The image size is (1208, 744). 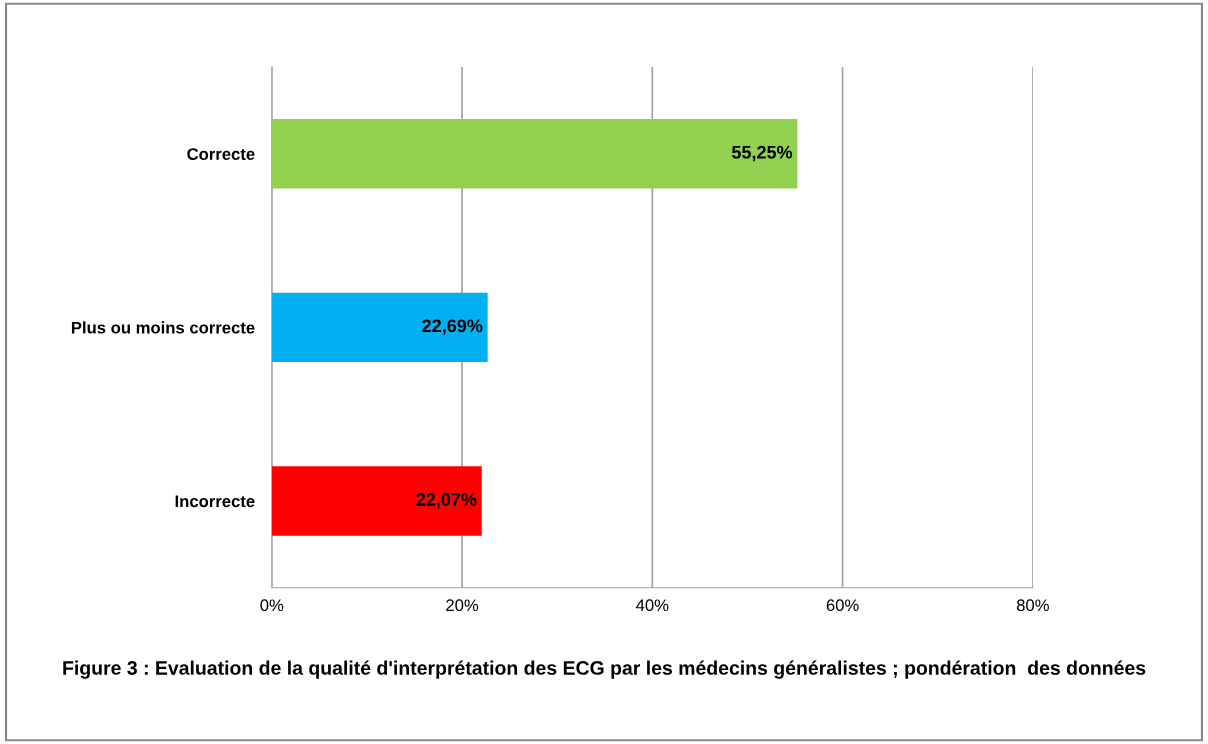 I want to click on y-tick-label: Incorrecte, so click(x=215, y=501).